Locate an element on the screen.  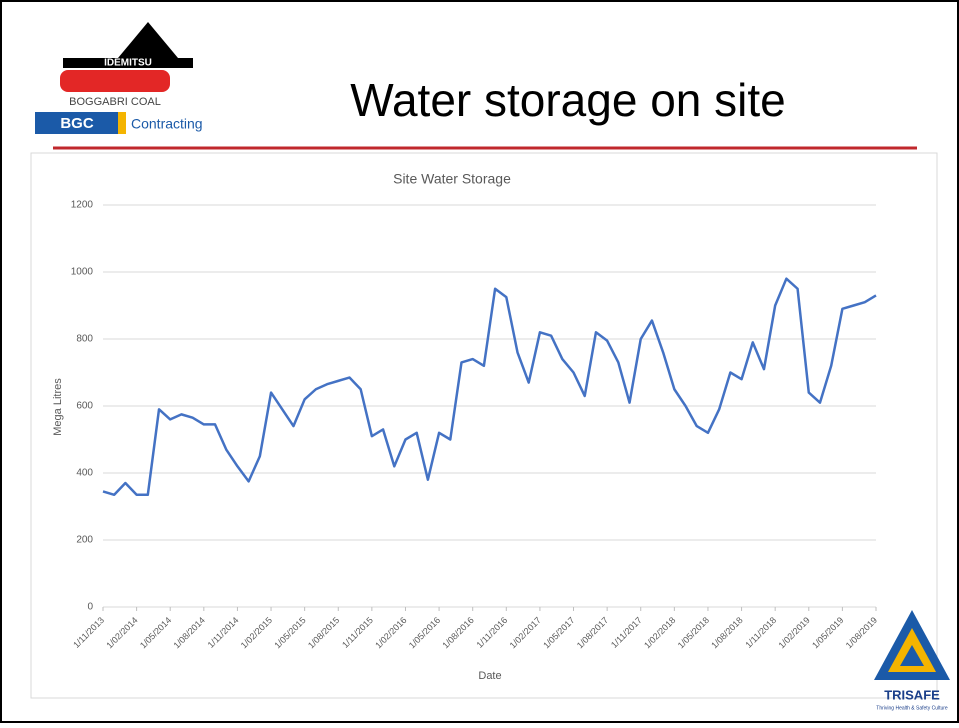
y-tick-label: 200 is located at coordinates (84, 540).